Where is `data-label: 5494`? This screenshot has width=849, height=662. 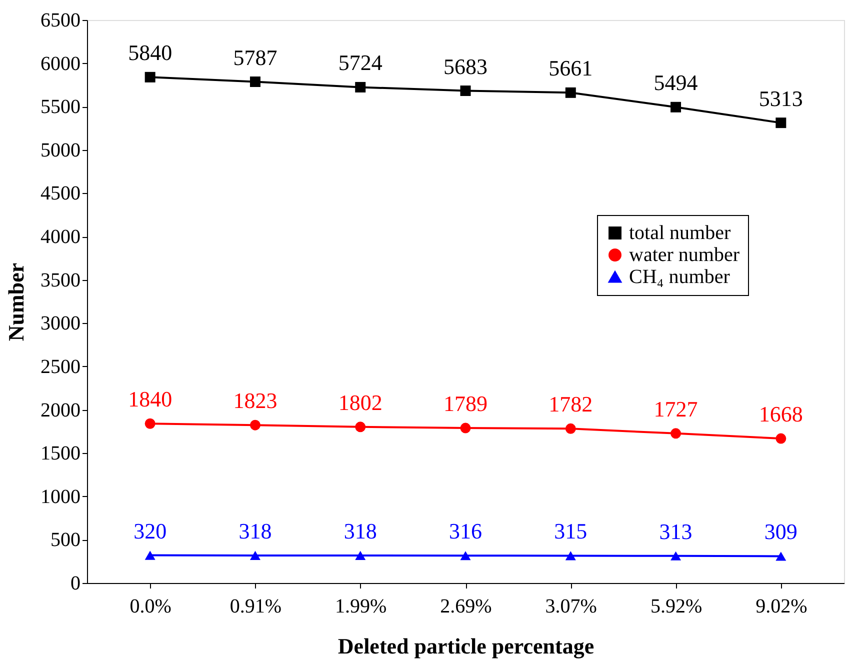
data-label: 5494 is located at coordinates (676, 83).